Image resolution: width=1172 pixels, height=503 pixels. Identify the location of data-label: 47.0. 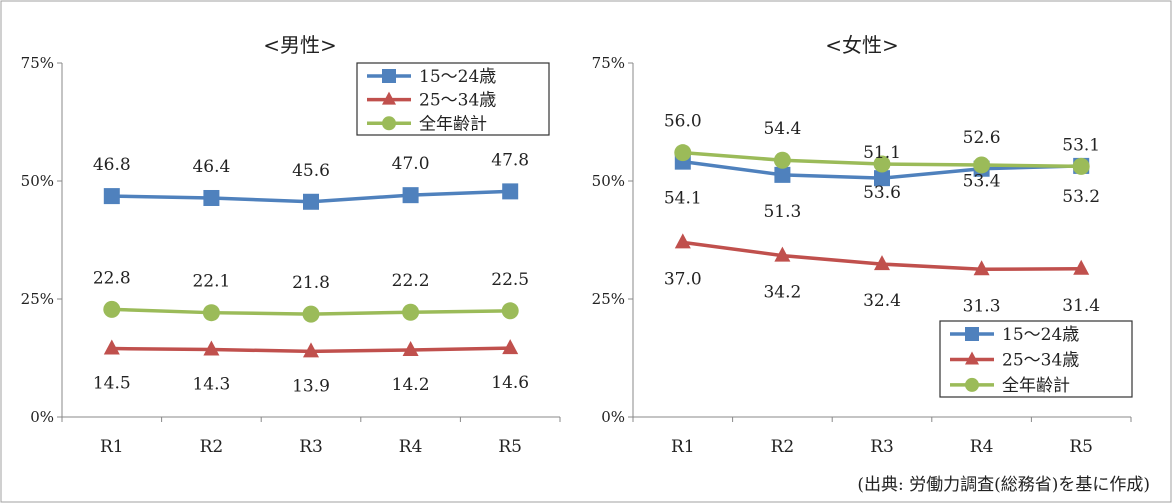
(411, 164).